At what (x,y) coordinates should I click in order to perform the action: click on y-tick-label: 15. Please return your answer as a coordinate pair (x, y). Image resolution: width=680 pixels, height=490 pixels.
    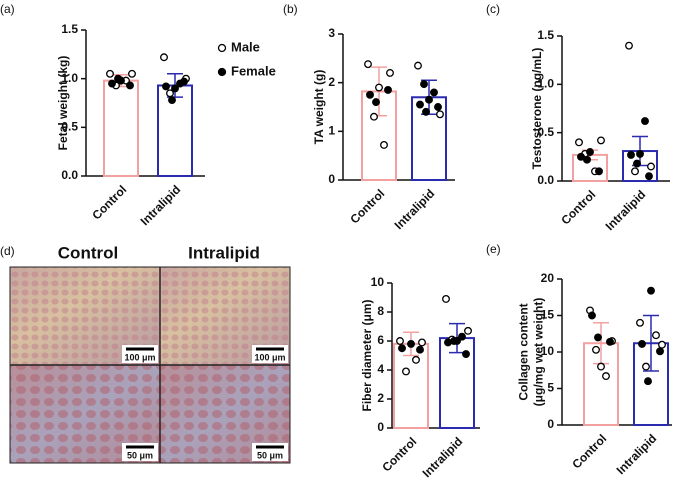
    Looking at the image, I should click on (548, 315).